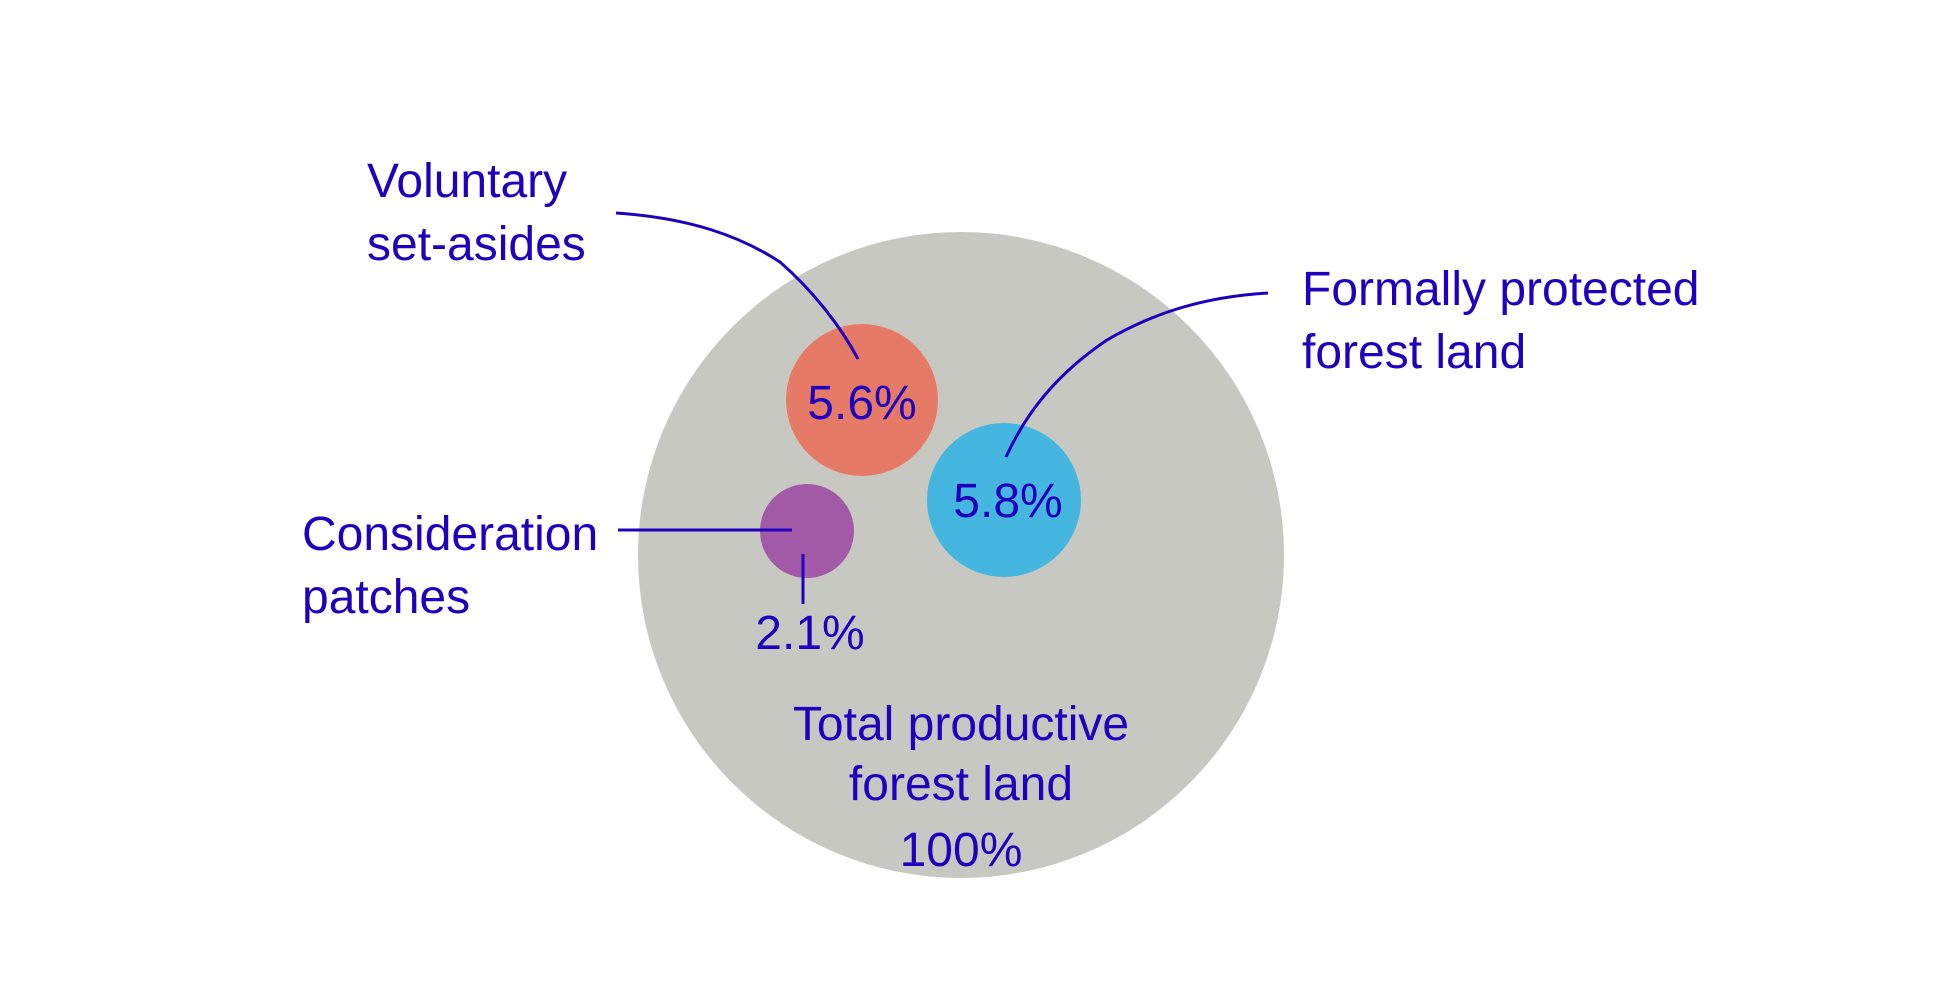 The width and height of the screenshot is (1936, 986). Describe the element at coordinates (862, 403) in the screenshot. I see `voluntary-value: 5.6%` at that location.